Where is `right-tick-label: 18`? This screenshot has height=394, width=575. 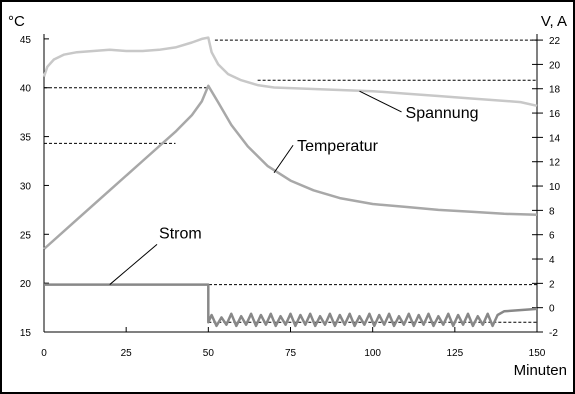 right-tick-label: 18 is located at coordinates (555, 90).